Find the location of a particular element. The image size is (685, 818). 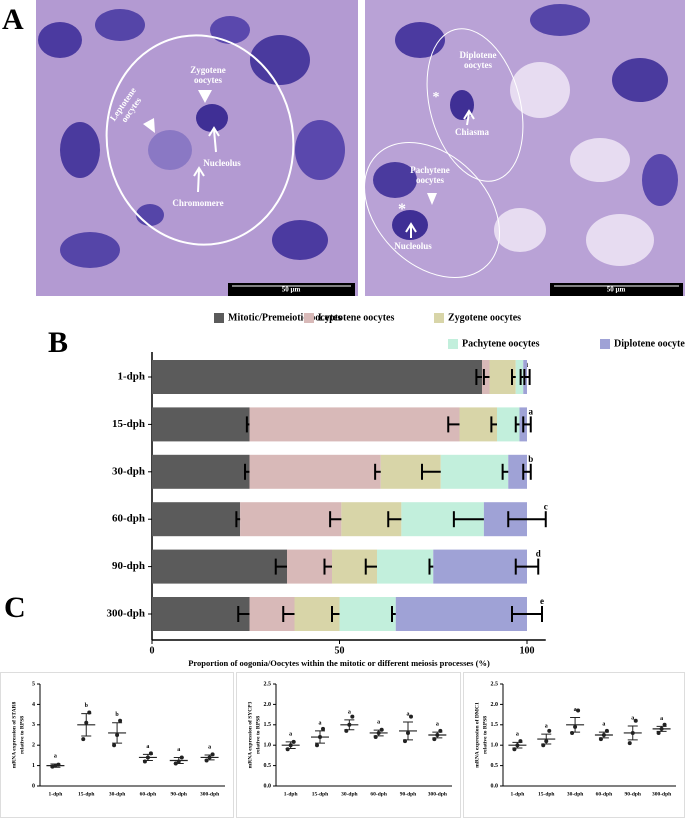

y-axis-title: mRNA expression of STAR8 is located at coordinates (14, 734).